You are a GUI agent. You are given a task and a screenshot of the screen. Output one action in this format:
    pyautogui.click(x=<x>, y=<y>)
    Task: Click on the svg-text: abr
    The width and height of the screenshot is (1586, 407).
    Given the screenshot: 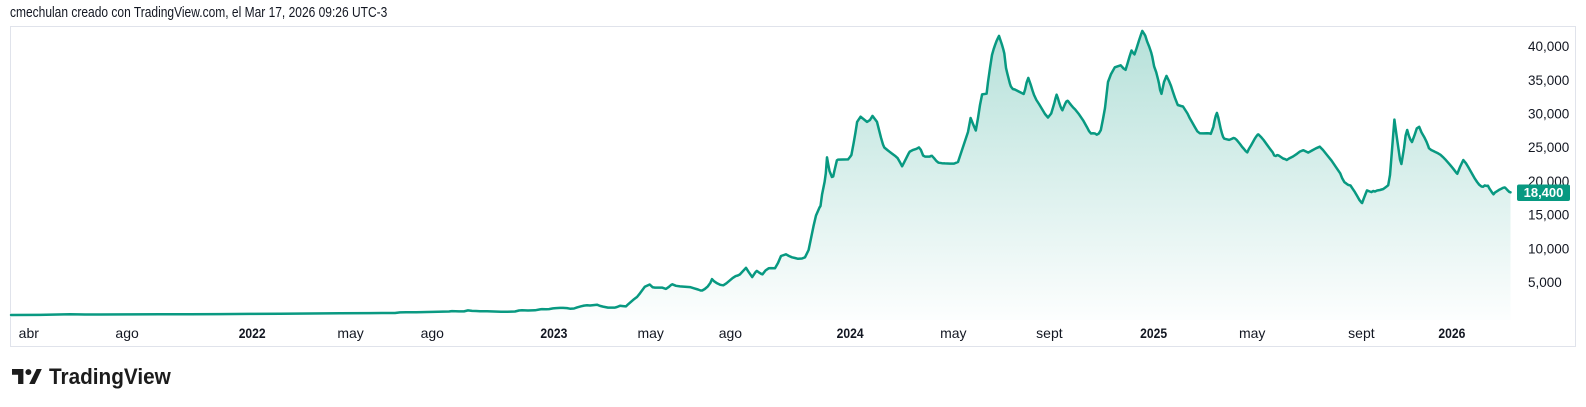 What is the action you would take?
    pyautogui.click(x=29, y=333)
    